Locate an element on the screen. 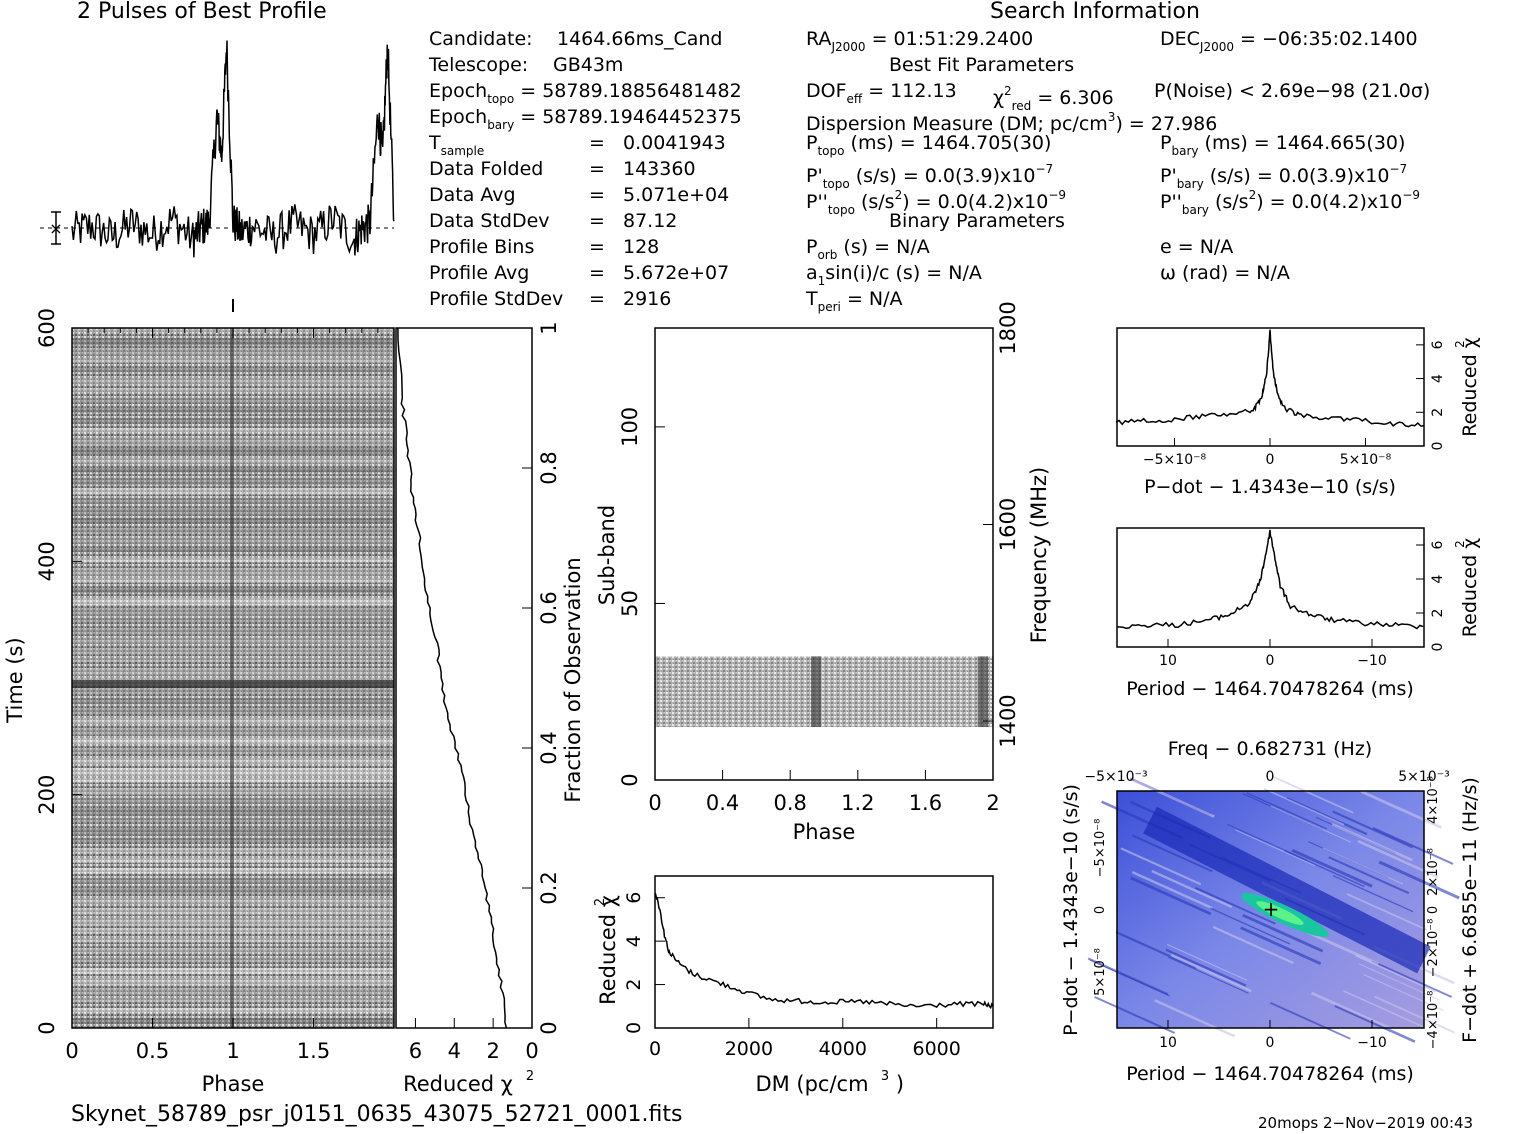 This screenshot has width=1517, height=1134. time-phase-y-tick-label: 400 is located at coordinates (47, 561).